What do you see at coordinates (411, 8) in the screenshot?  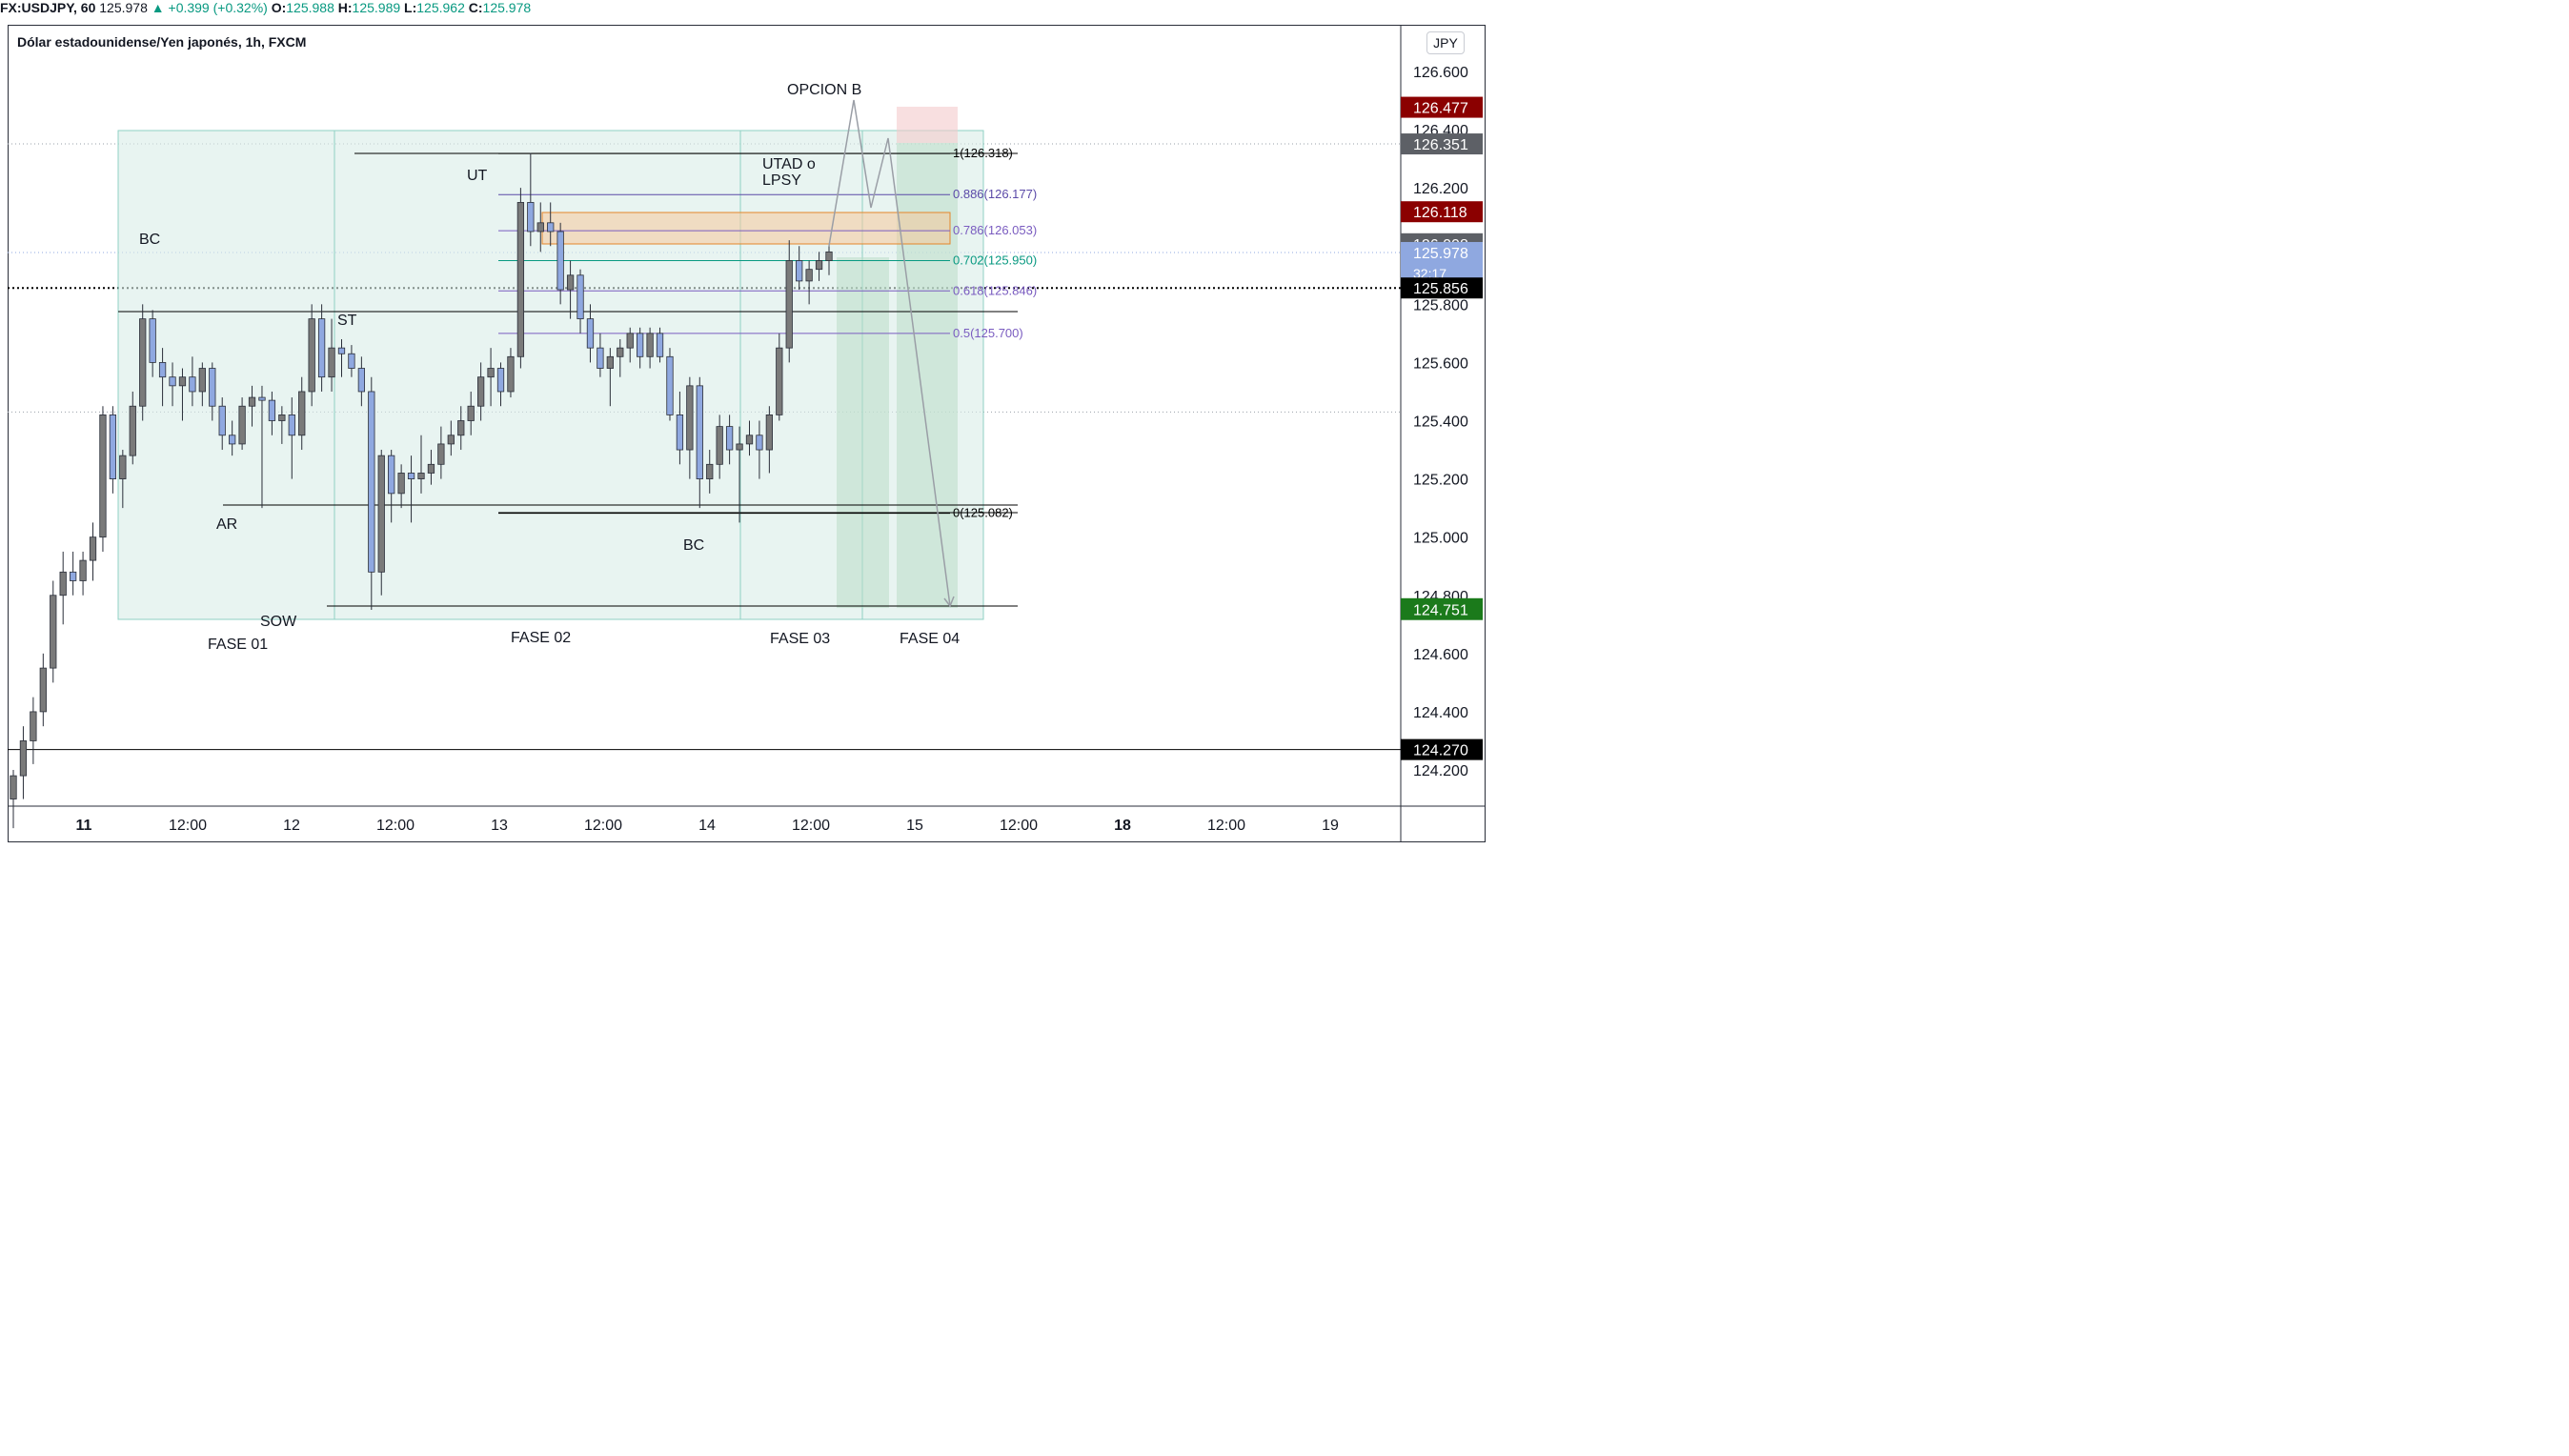 I see `low-label: L:` at bounding box center [411, 8].